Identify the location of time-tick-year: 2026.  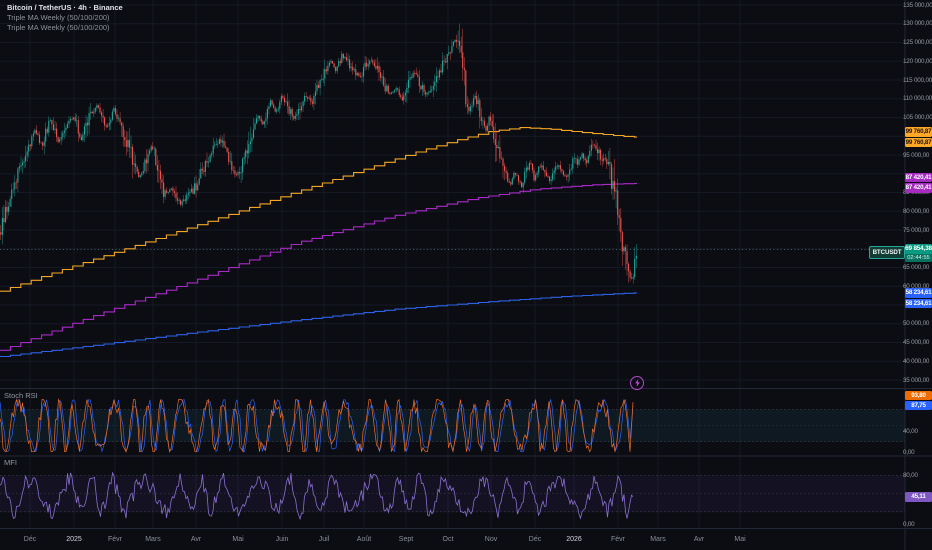
(574, 539).